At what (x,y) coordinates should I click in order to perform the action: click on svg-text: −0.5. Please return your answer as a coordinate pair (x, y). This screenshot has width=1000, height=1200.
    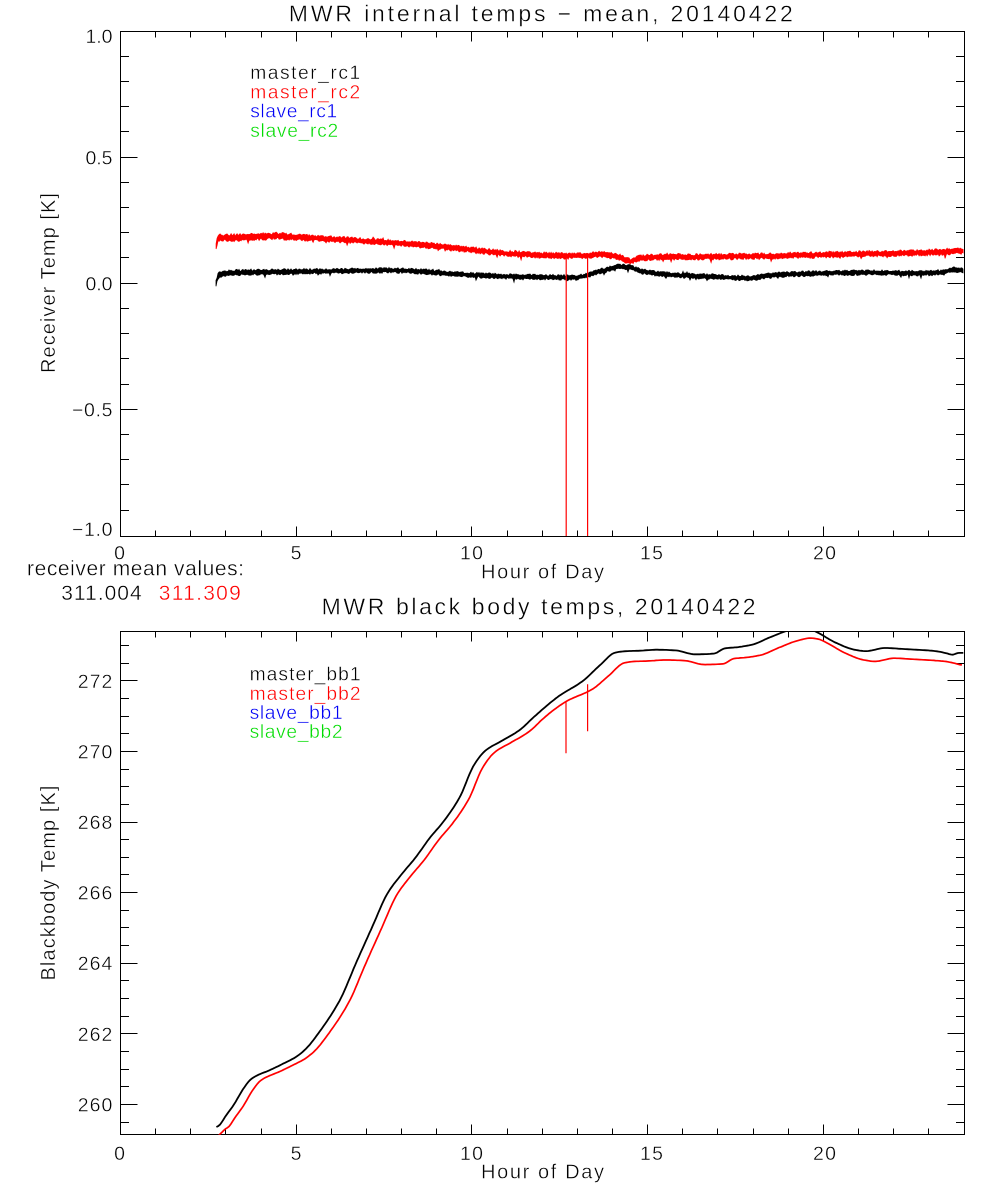
    Looking at the image, I should click on (92, 410).